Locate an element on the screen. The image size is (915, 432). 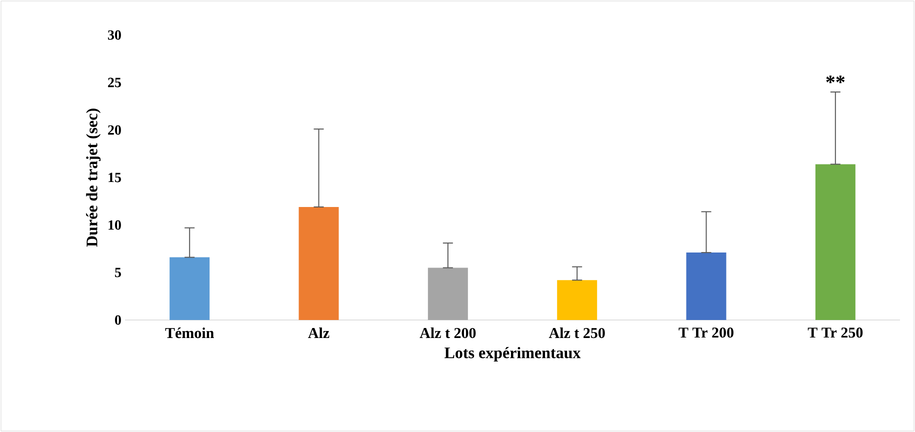
x-tick-label: Alz is located at coordinates (319, 333).